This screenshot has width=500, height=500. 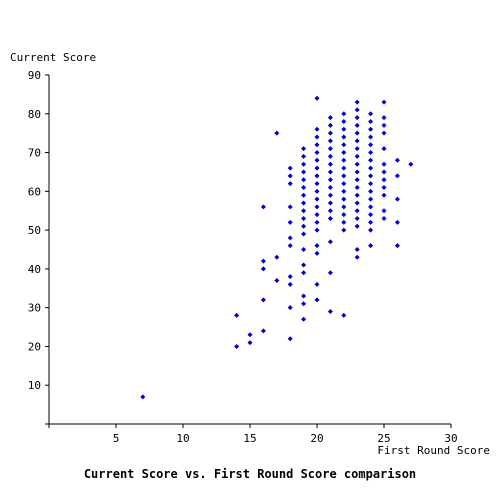 I want to click on y-tick-label: 80, so click(x=34, y=114).